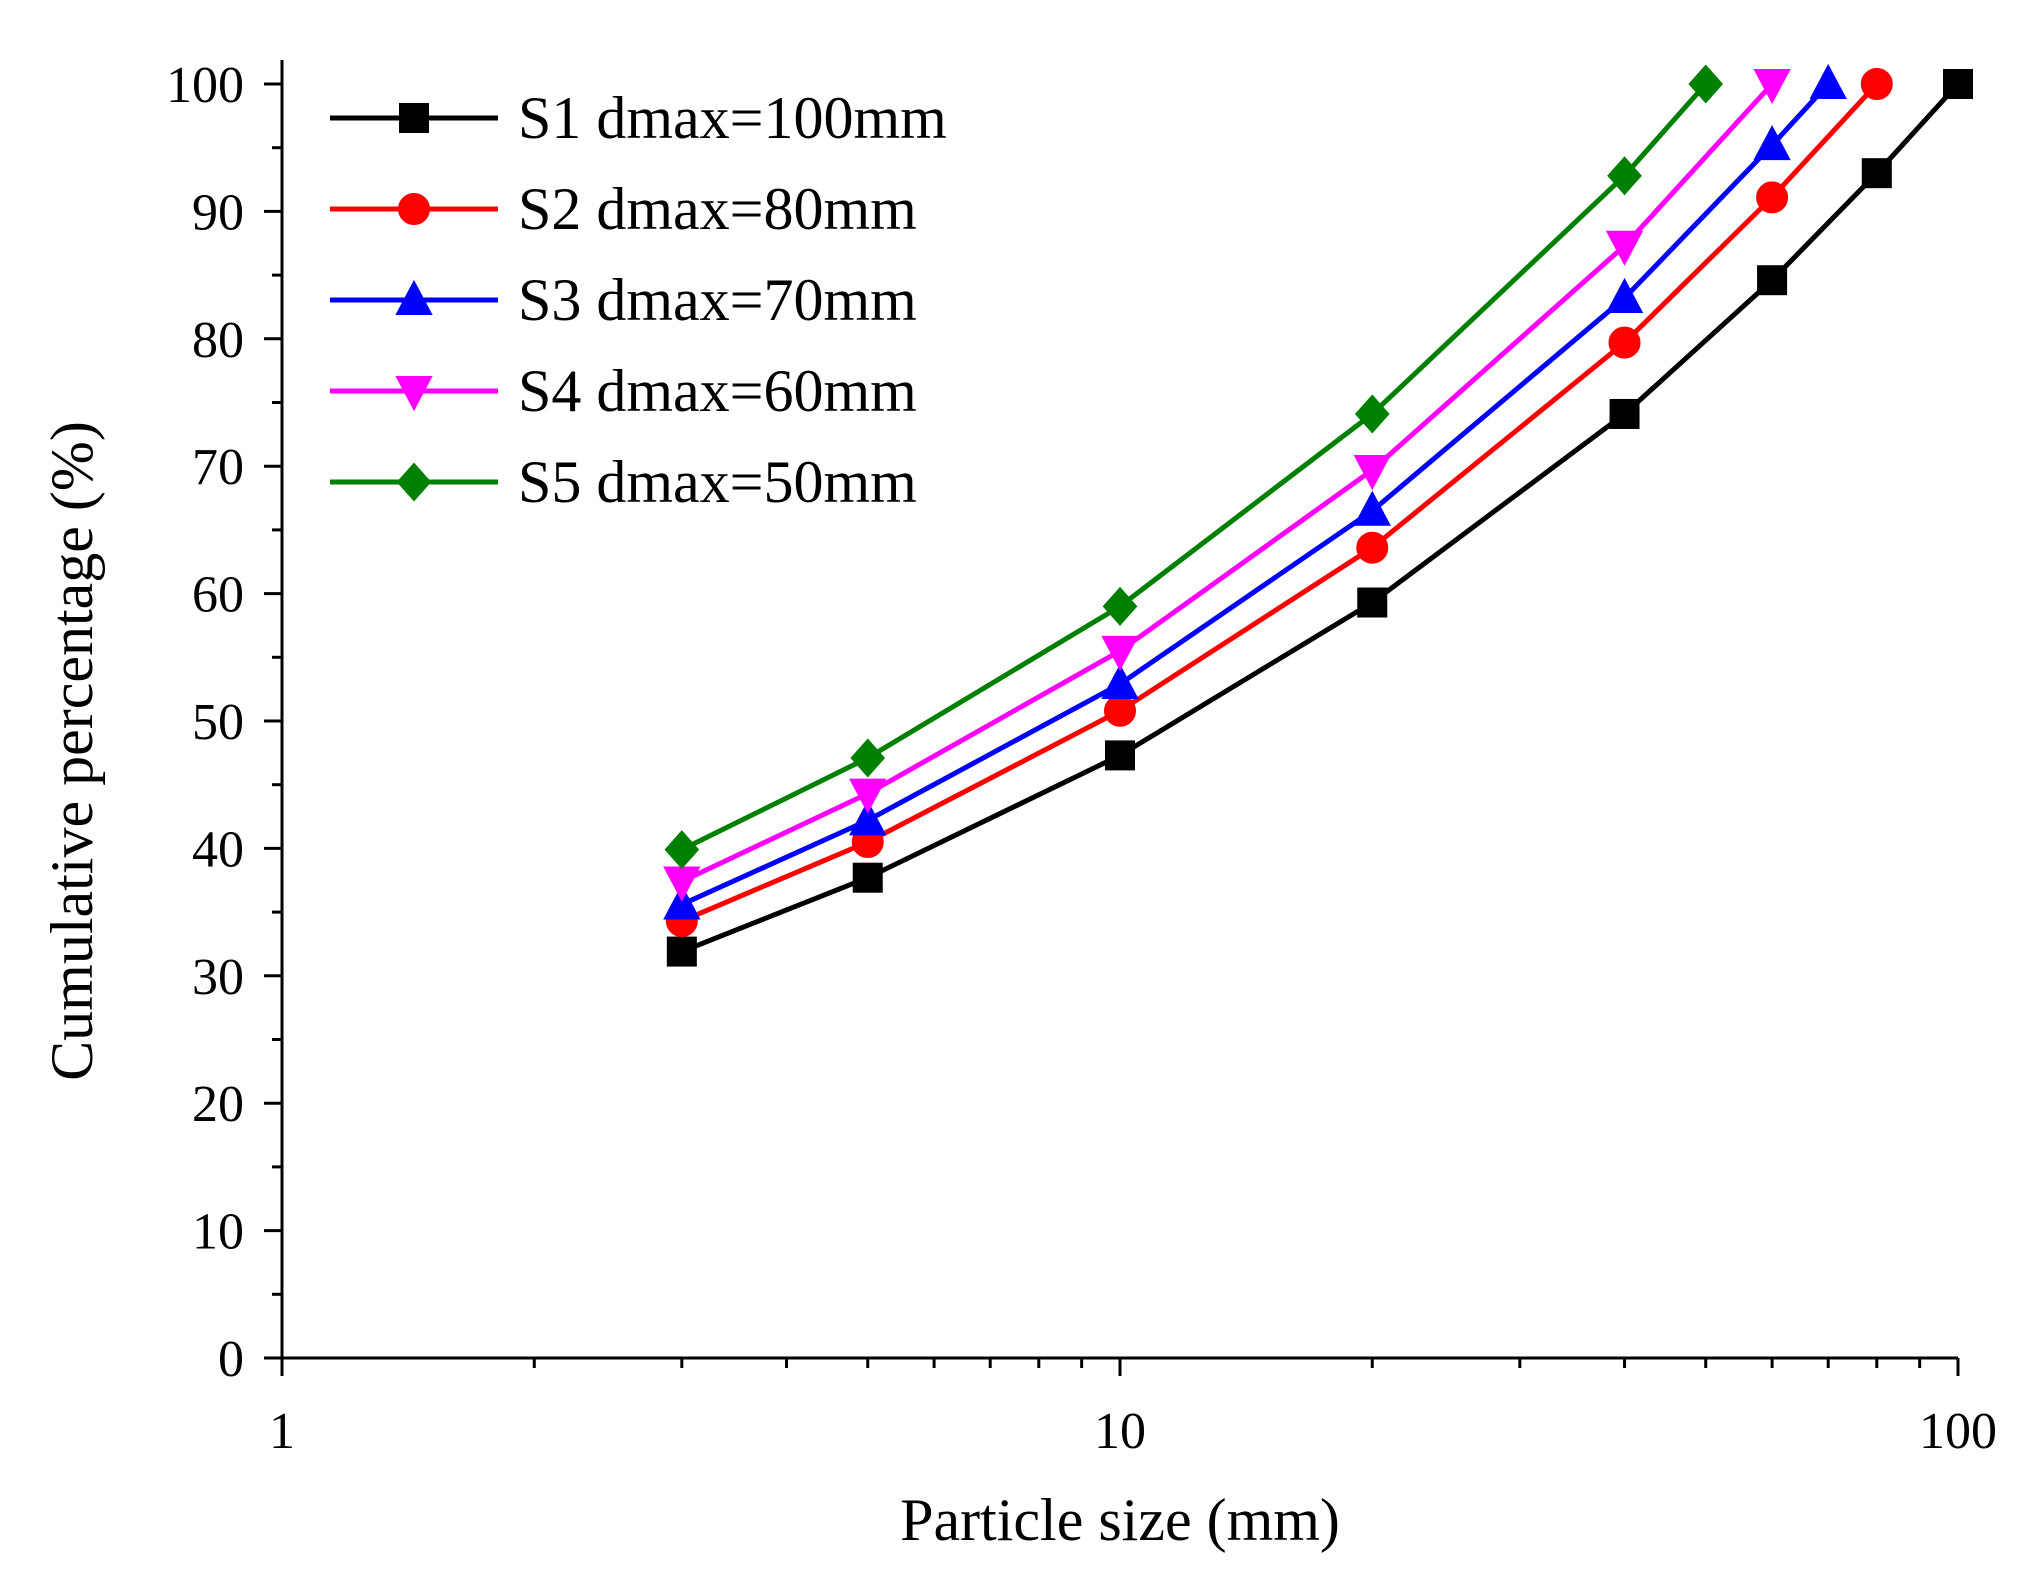 The image size is (2031, 1580). I want to click on y-axis-title: Cumulative percentage (%), so click(72, 751).